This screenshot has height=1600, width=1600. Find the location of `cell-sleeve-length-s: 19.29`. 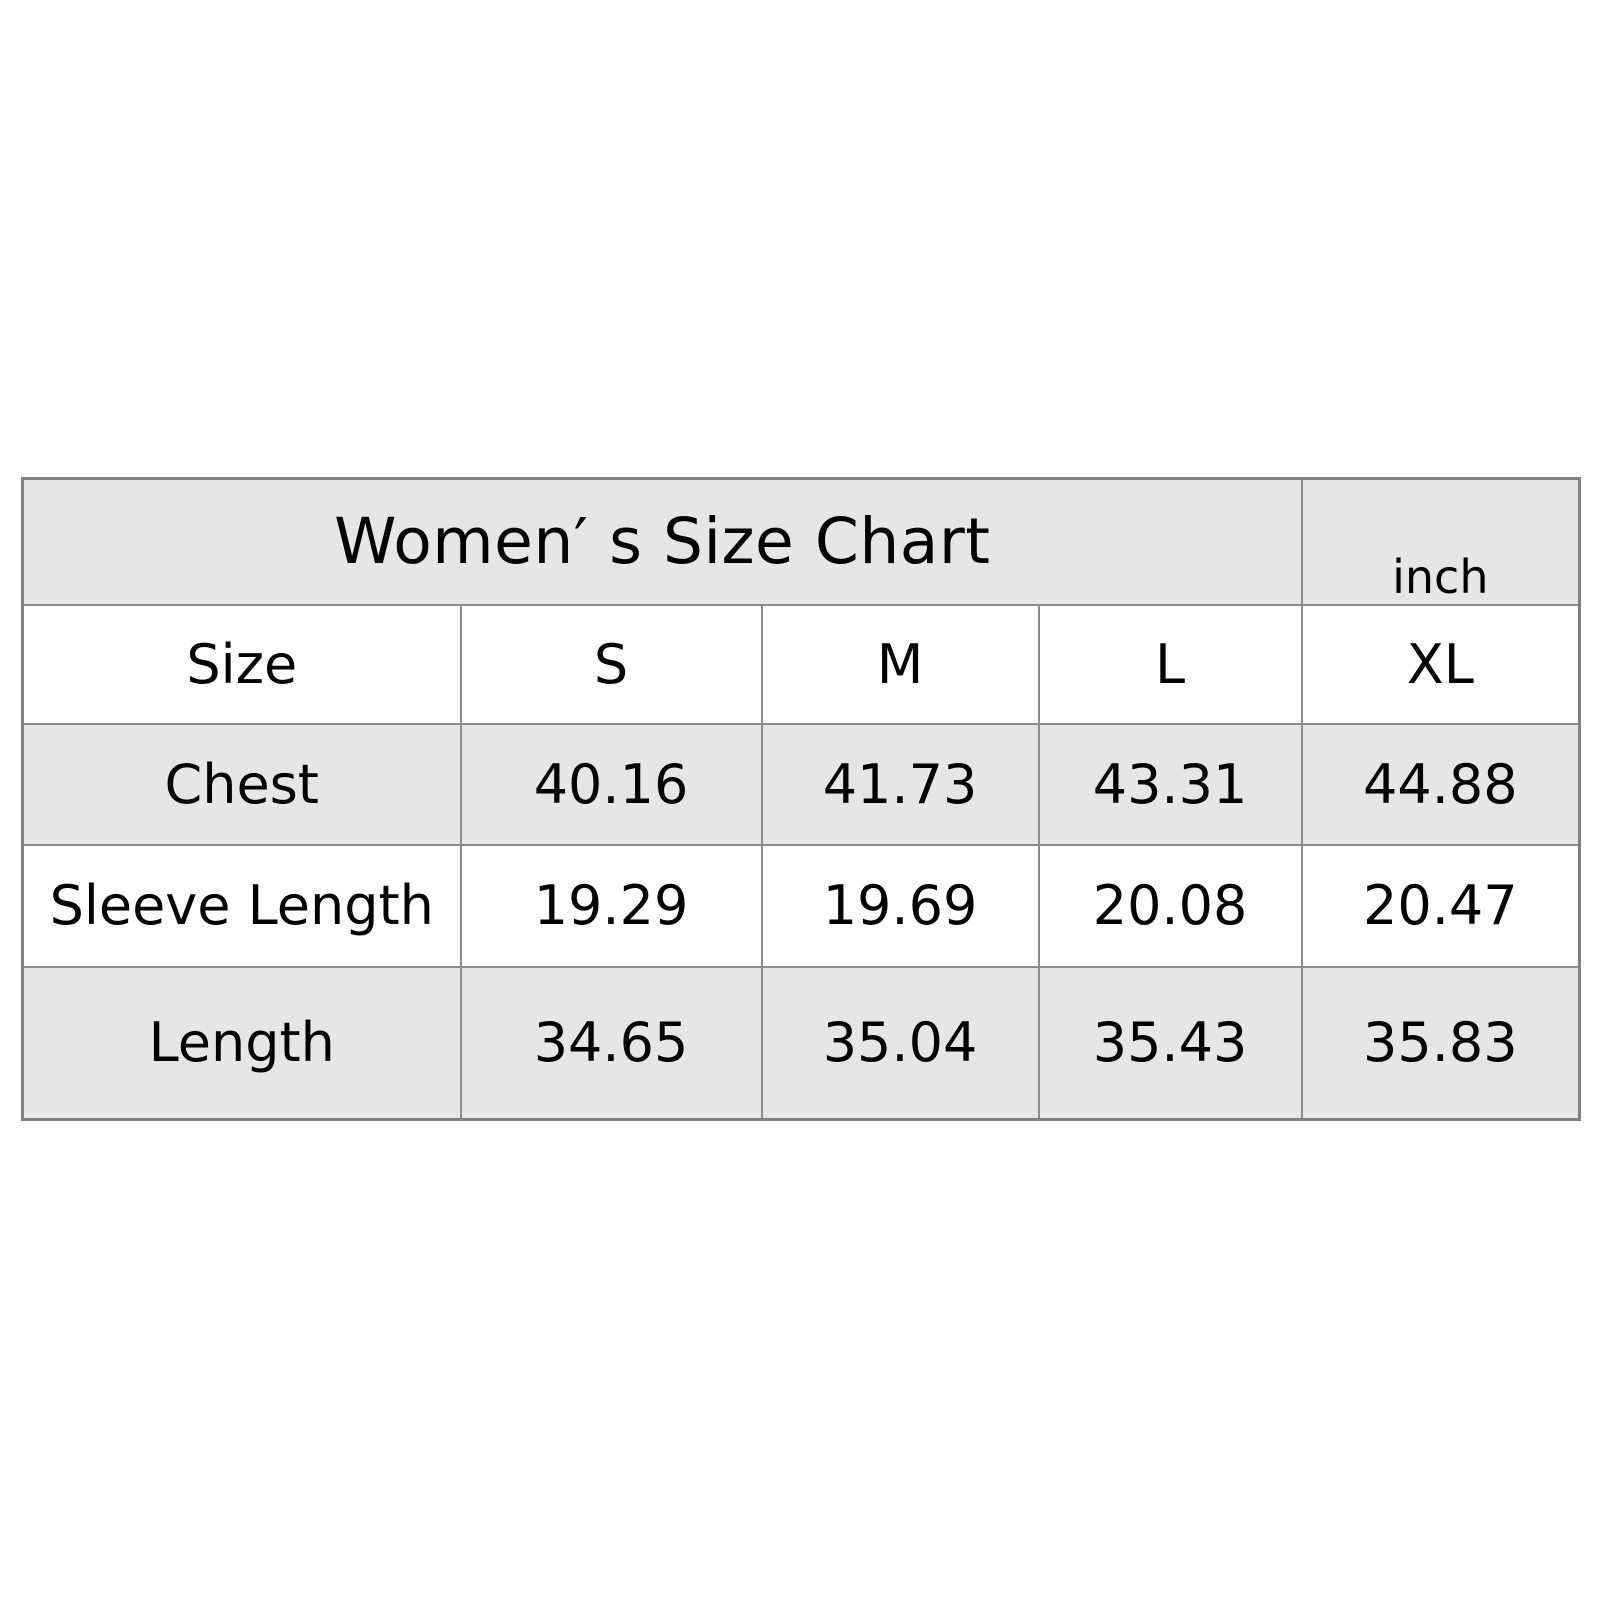

cell-sleeve-length-s: 19.29 is located at coordinates (611, 905).